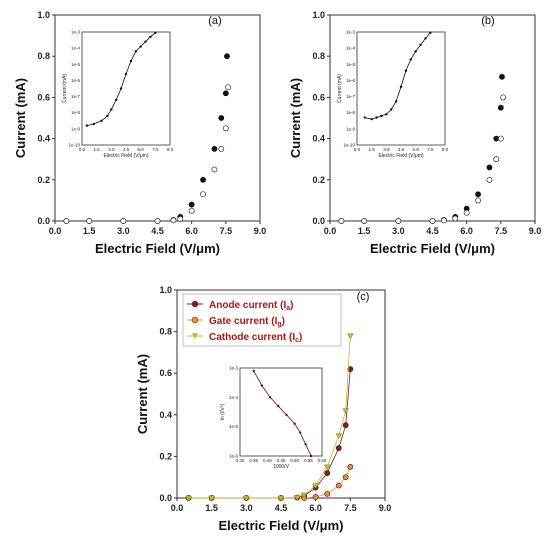 The height and width of the screenshot is (540, 550). Describe the element at coordinates (111, 149) in the screenshot. I see `inset-x-tick-label: 3.0` at that location.